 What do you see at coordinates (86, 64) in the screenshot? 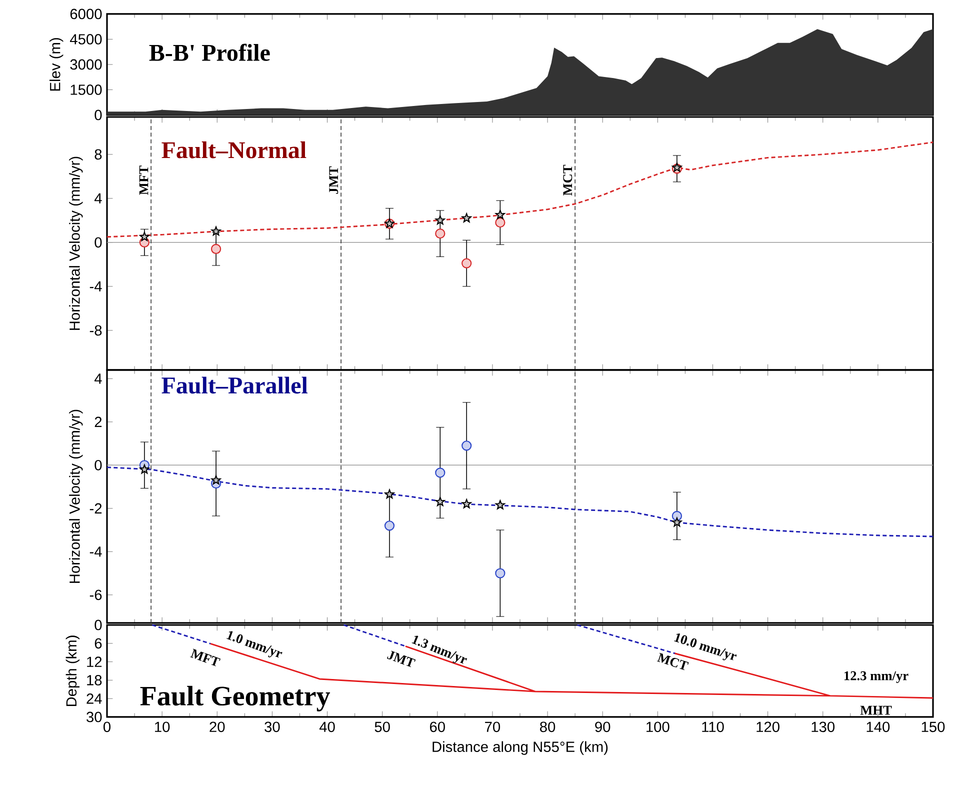
I see `y-tick-label: 3000` at bounding box center [86, 64].